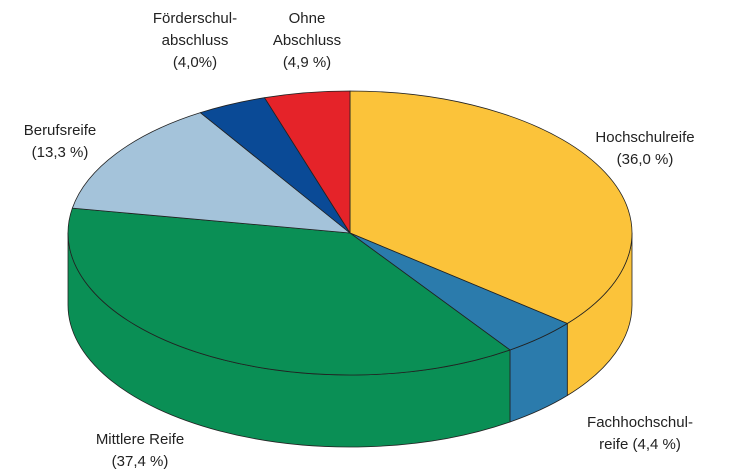  I want to click on value-label: (36,0 %), so click(645, 159).